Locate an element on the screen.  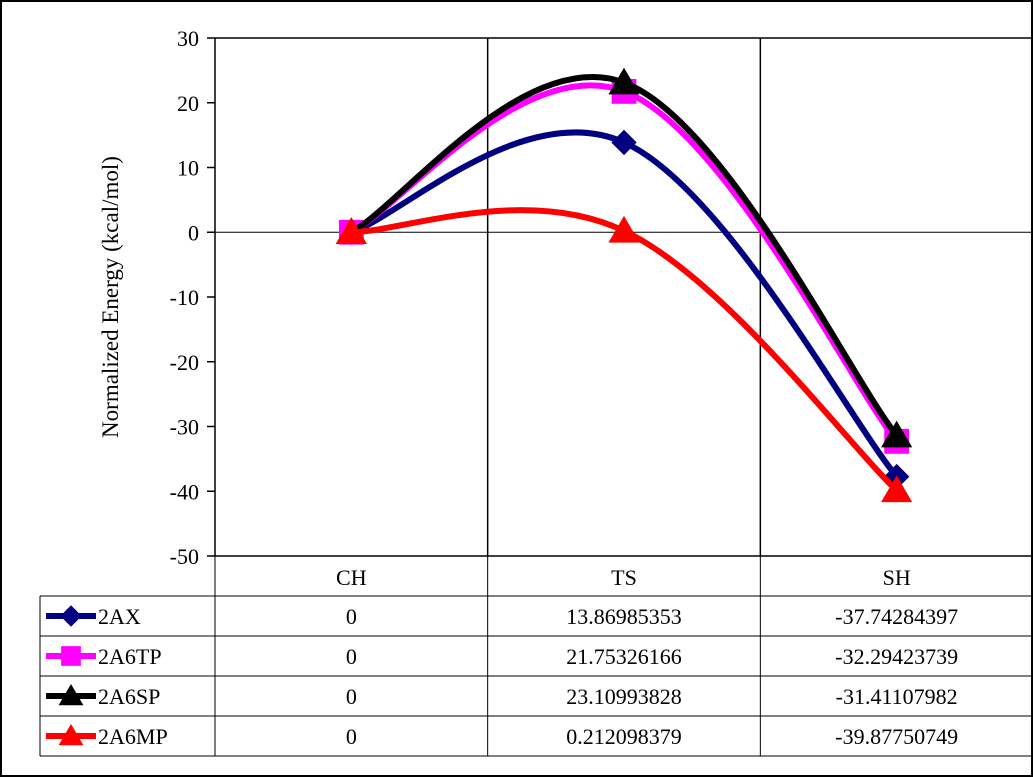
category-label: CH is located at coordinates (351, 577).